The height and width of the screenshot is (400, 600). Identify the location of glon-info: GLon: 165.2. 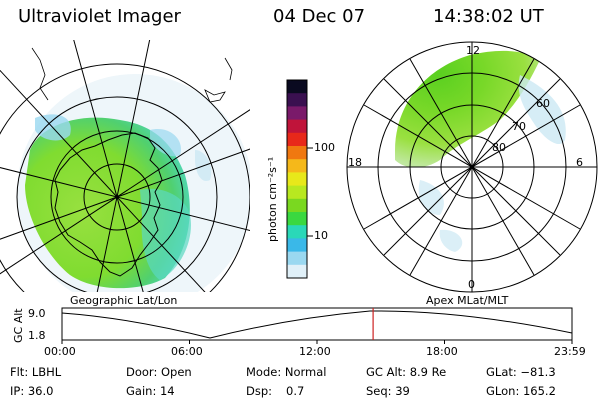
(521, 391).